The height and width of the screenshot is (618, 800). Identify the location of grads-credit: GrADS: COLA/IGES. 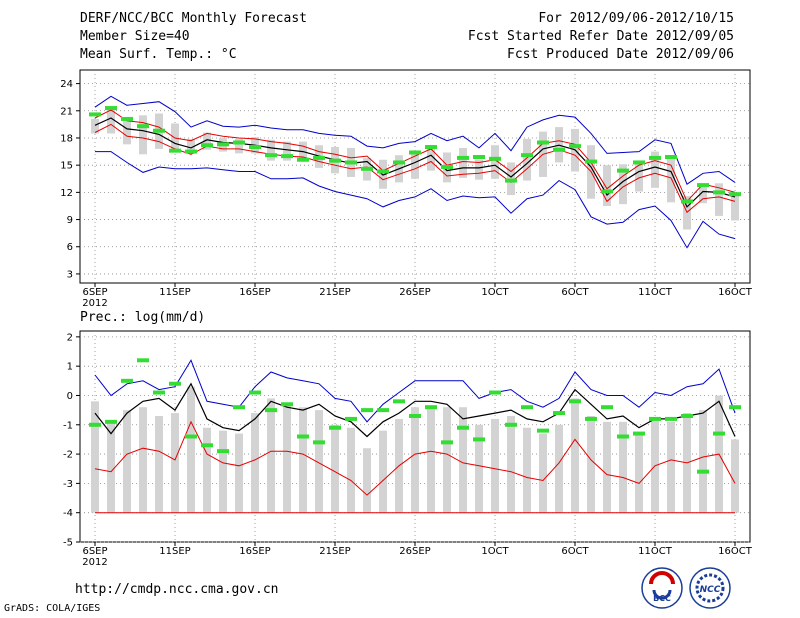
(52, 608).